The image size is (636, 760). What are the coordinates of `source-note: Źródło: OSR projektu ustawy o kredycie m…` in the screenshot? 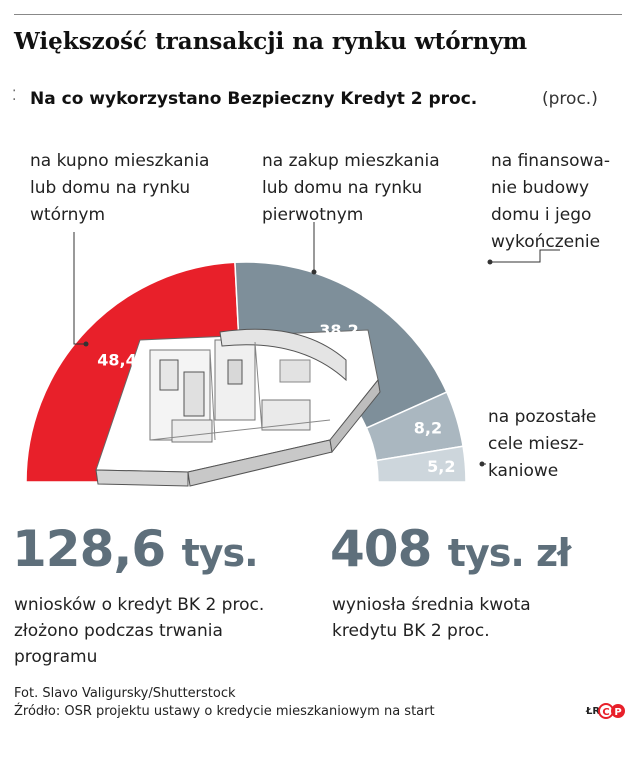 It's located at (224, 711).